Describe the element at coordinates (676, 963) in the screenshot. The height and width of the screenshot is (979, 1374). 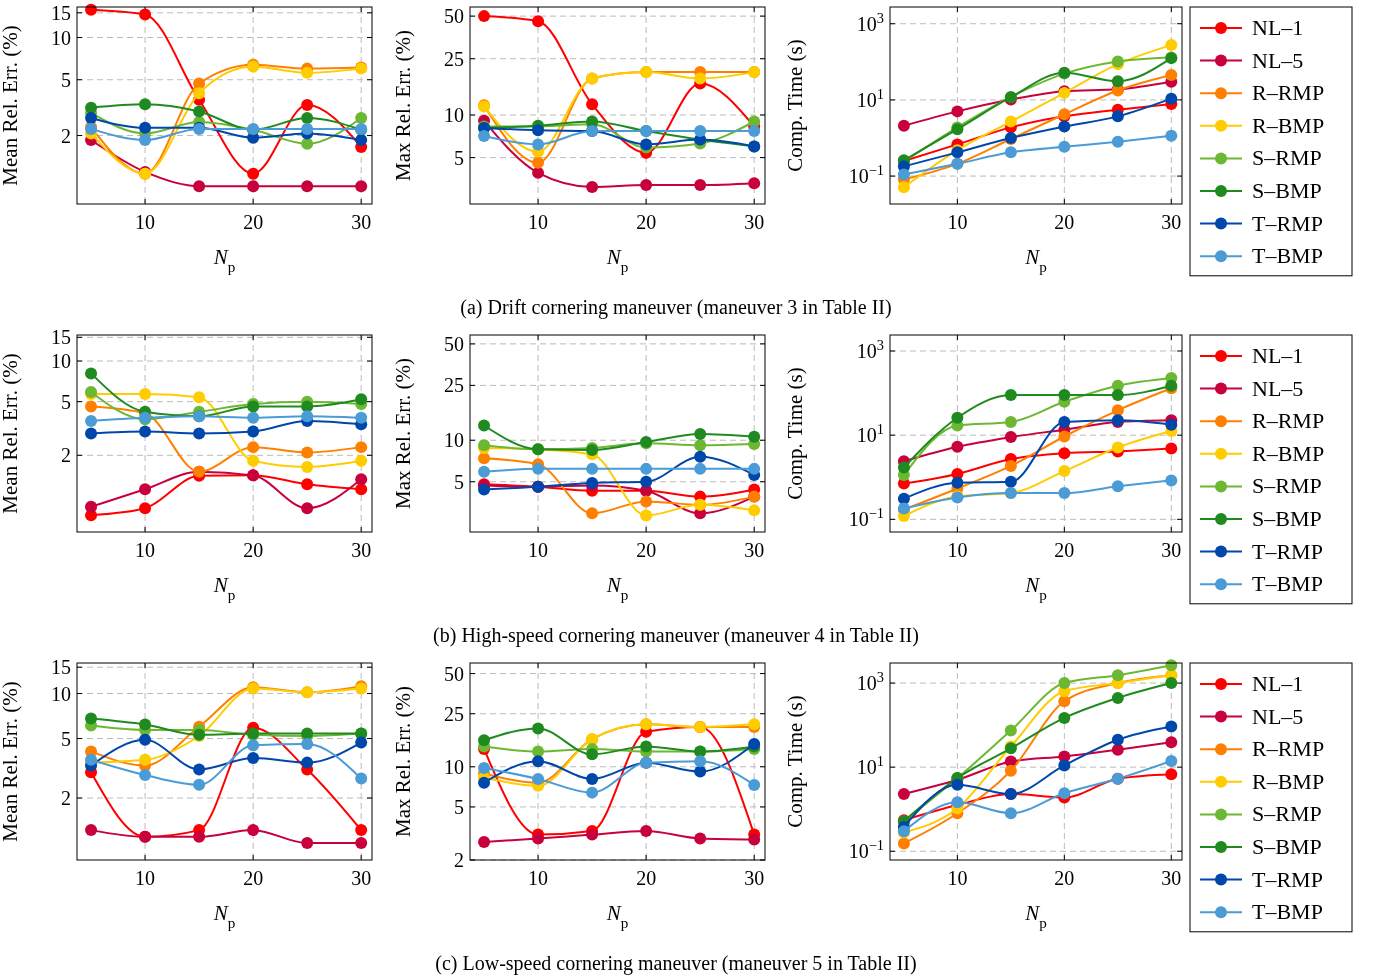
I see `text: (c) Low-speed cornering maneuver (maneuver 5 in Table II)` at that location.